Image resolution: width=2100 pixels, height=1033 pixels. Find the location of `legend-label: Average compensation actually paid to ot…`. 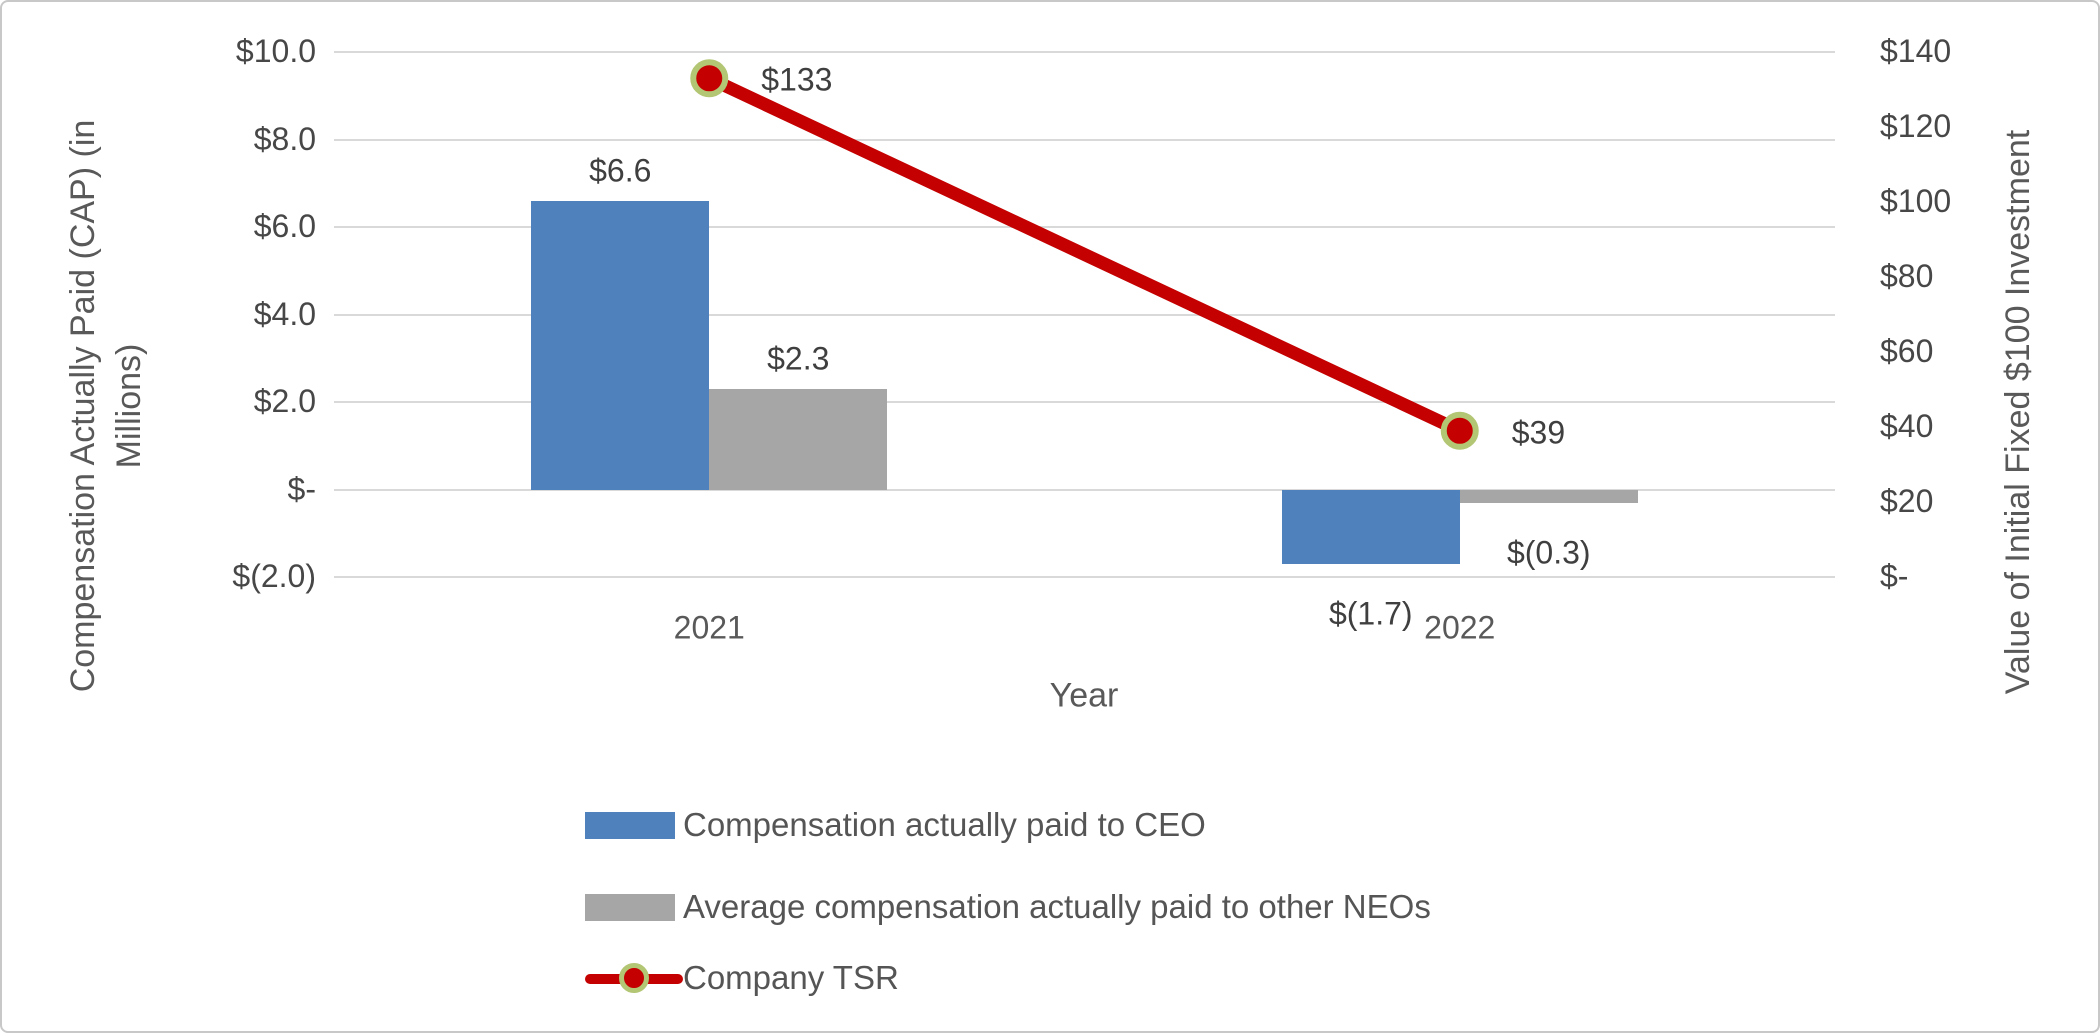

legend-label: Average compensation actually paid to ot… is located at coordinates (1057, 906).